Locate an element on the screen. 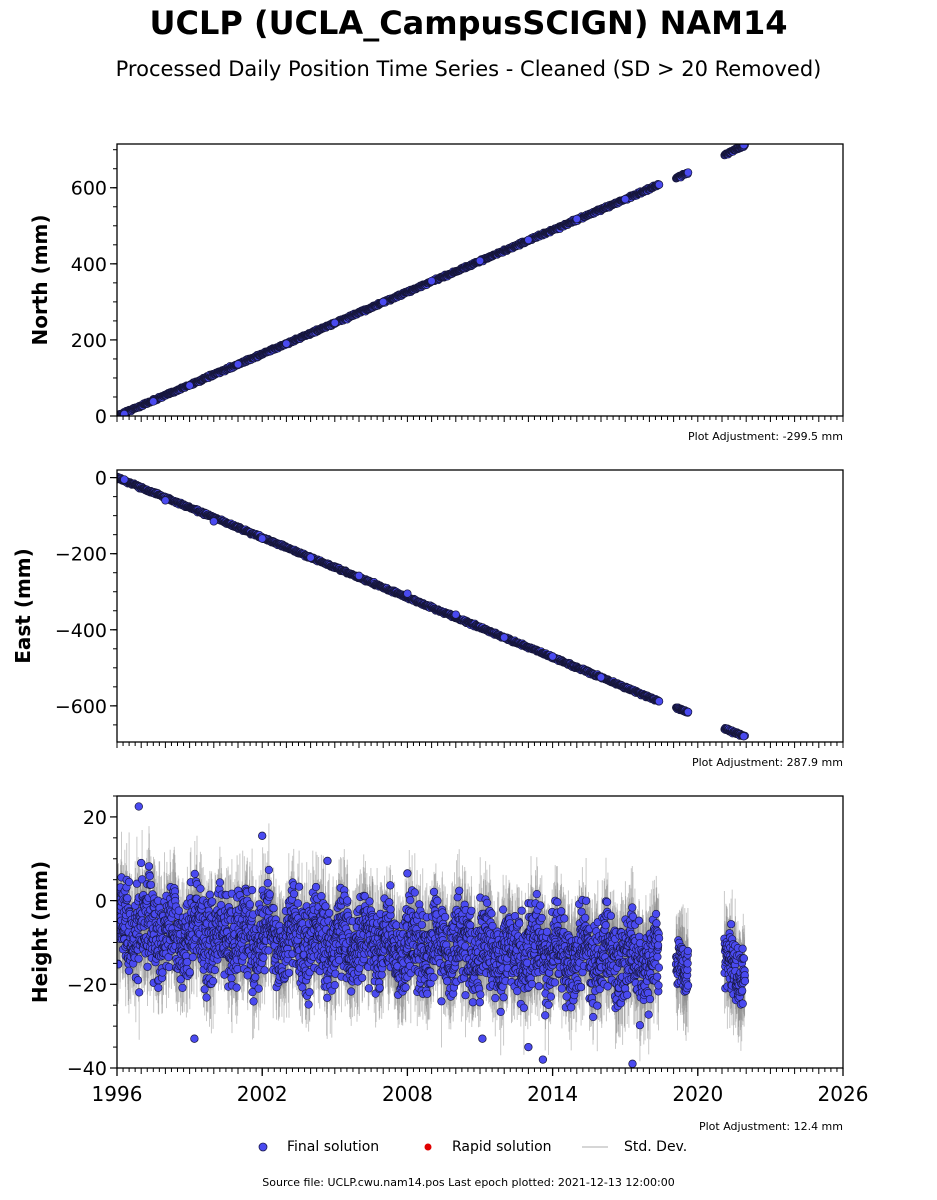 The image size is (937, 1200). y-tick-label: −600 is located at coordinates (81, 707).